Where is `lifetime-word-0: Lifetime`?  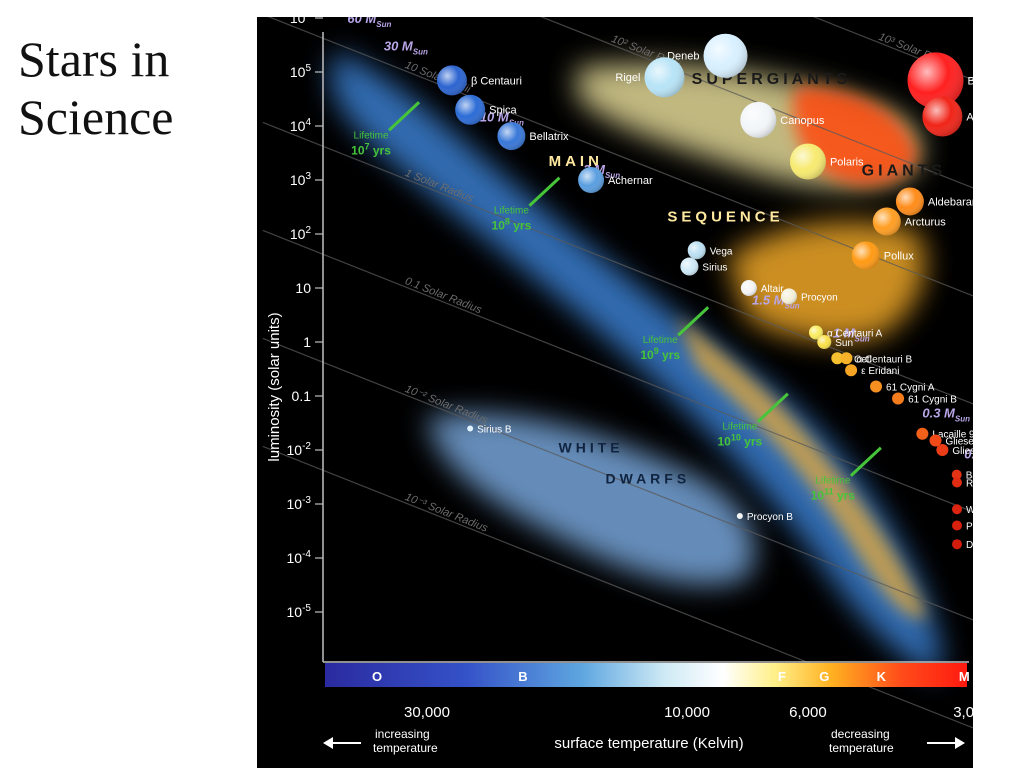
lifetime-word-0: Lifetime is located at coordinates (371, 135).